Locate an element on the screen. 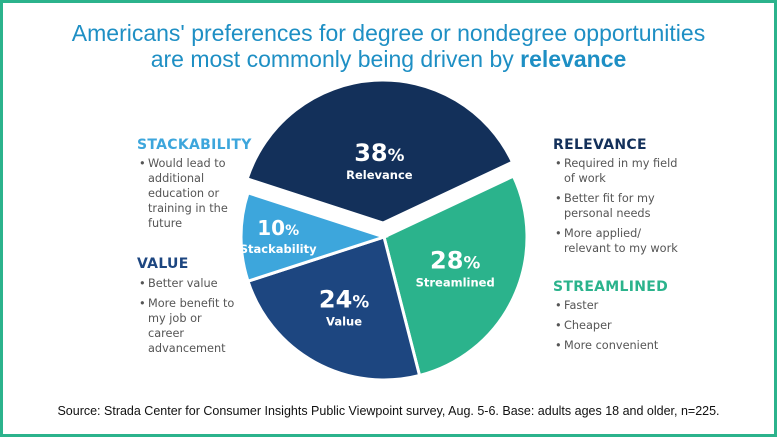 This screenshot has width=777, height=437. bullet-value-0: Better value is located at coordinates (189, 283).